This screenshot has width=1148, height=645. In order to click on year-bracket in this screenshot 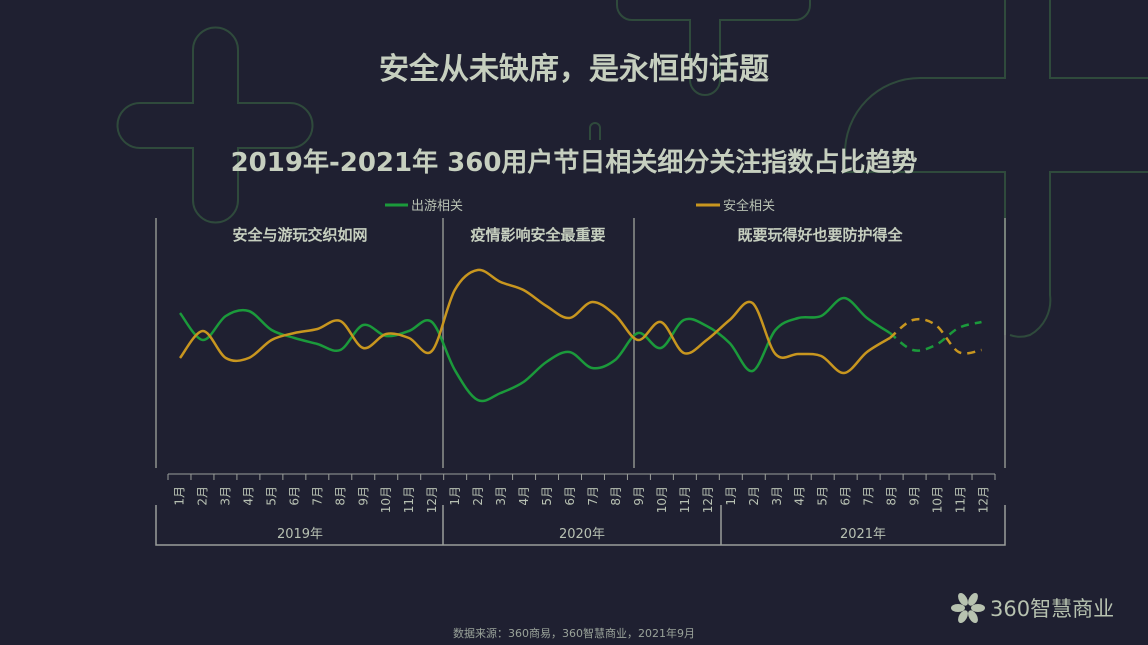, I will do `click(580, 525)`.